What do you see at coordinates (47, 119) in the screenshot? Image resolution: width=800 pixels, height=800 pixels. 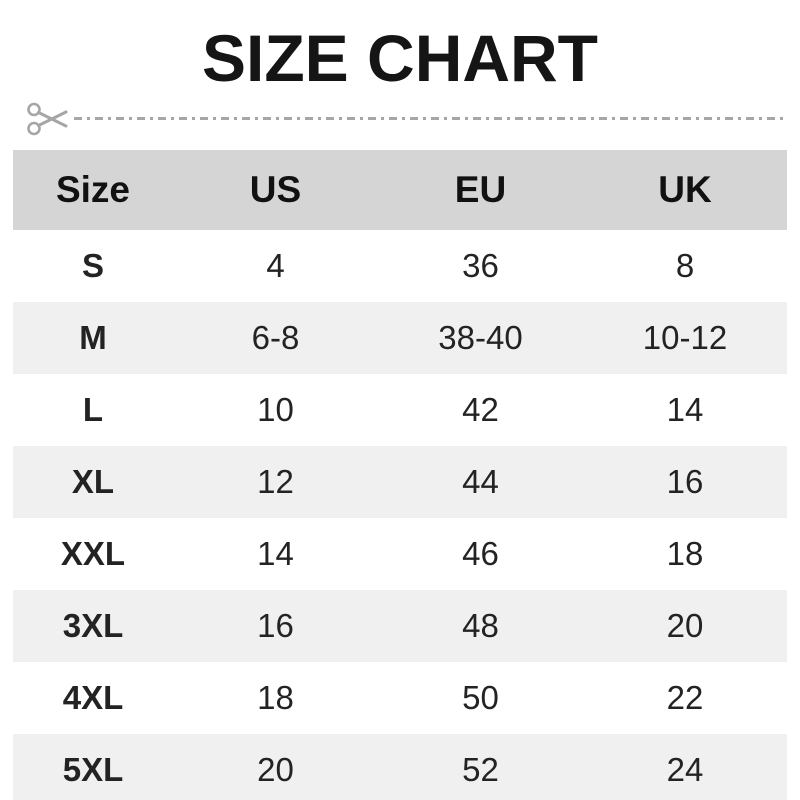 I see `scissors-icon` at bounding box center [47, 119].